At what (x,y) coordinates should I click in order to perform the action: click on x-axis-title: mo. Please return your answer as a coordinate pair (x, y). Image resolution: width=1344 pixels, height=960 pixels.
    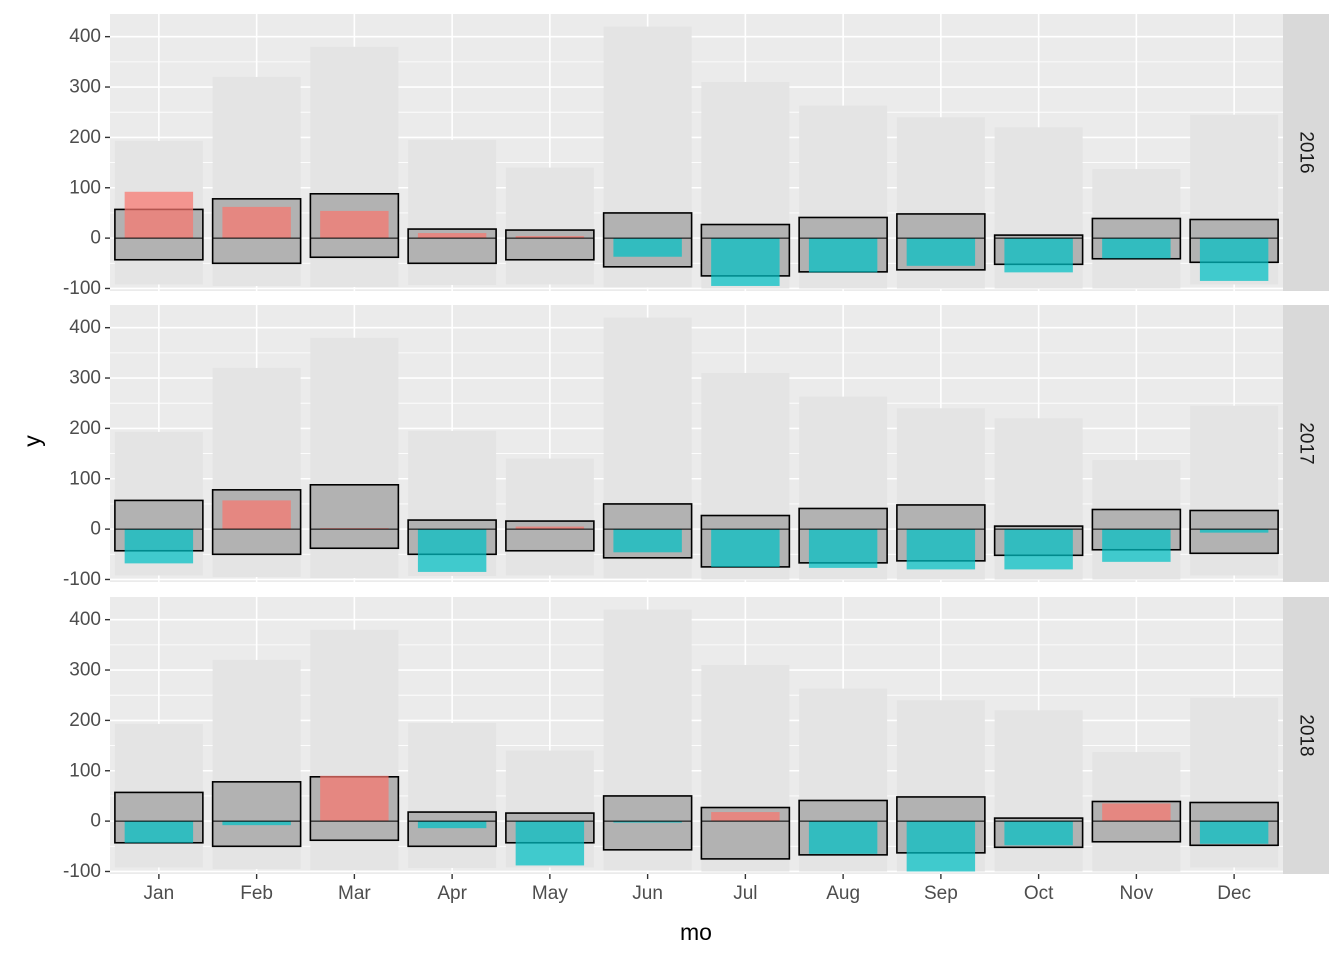
    Looking at the image, I should click on (696, 932).